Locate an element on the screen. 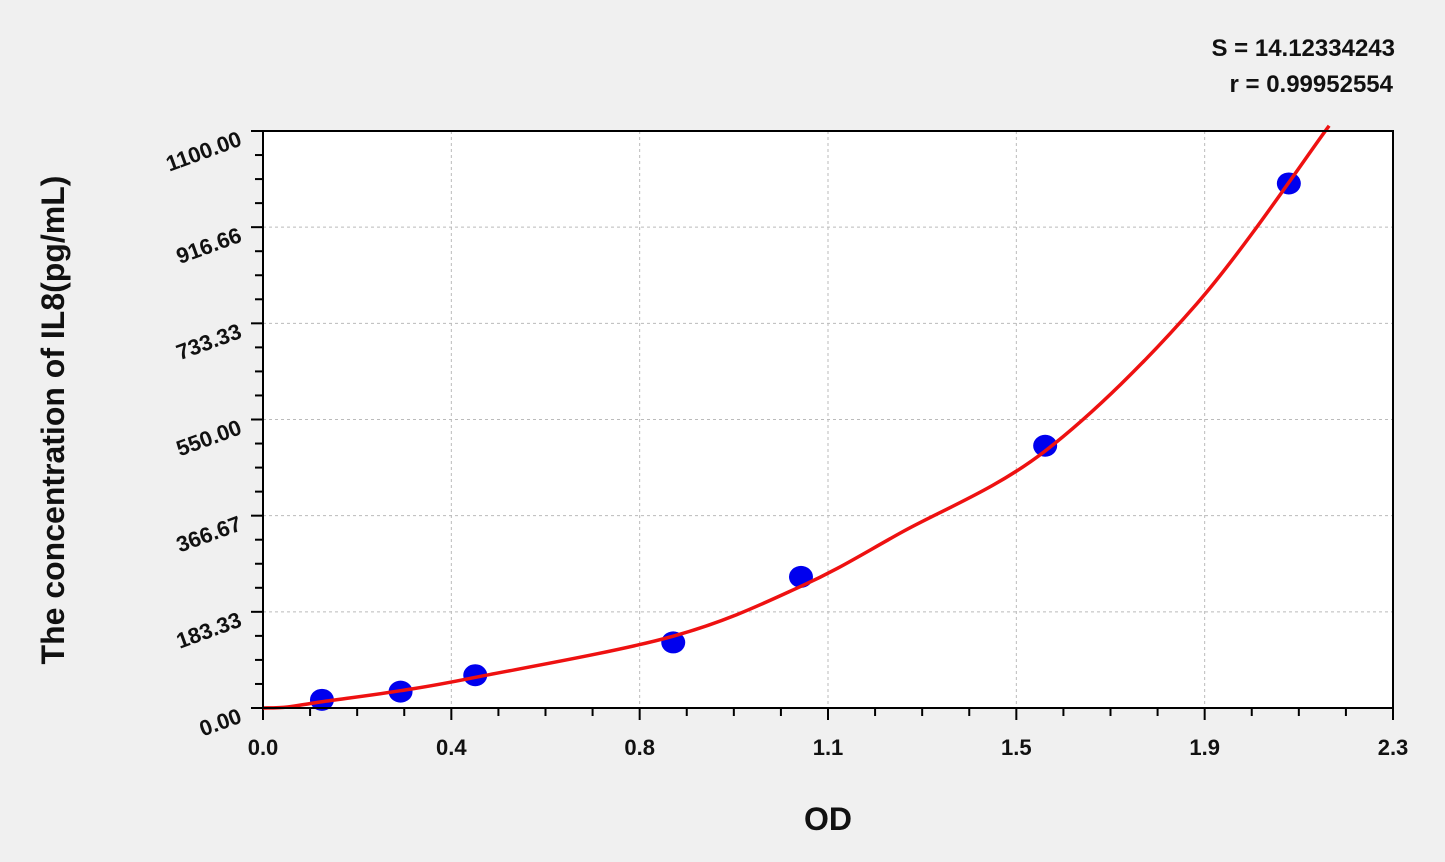 The width and height of the screenshot is (1445, 862). x-tick-label: 1.1 is located at coordinates (828, 747).